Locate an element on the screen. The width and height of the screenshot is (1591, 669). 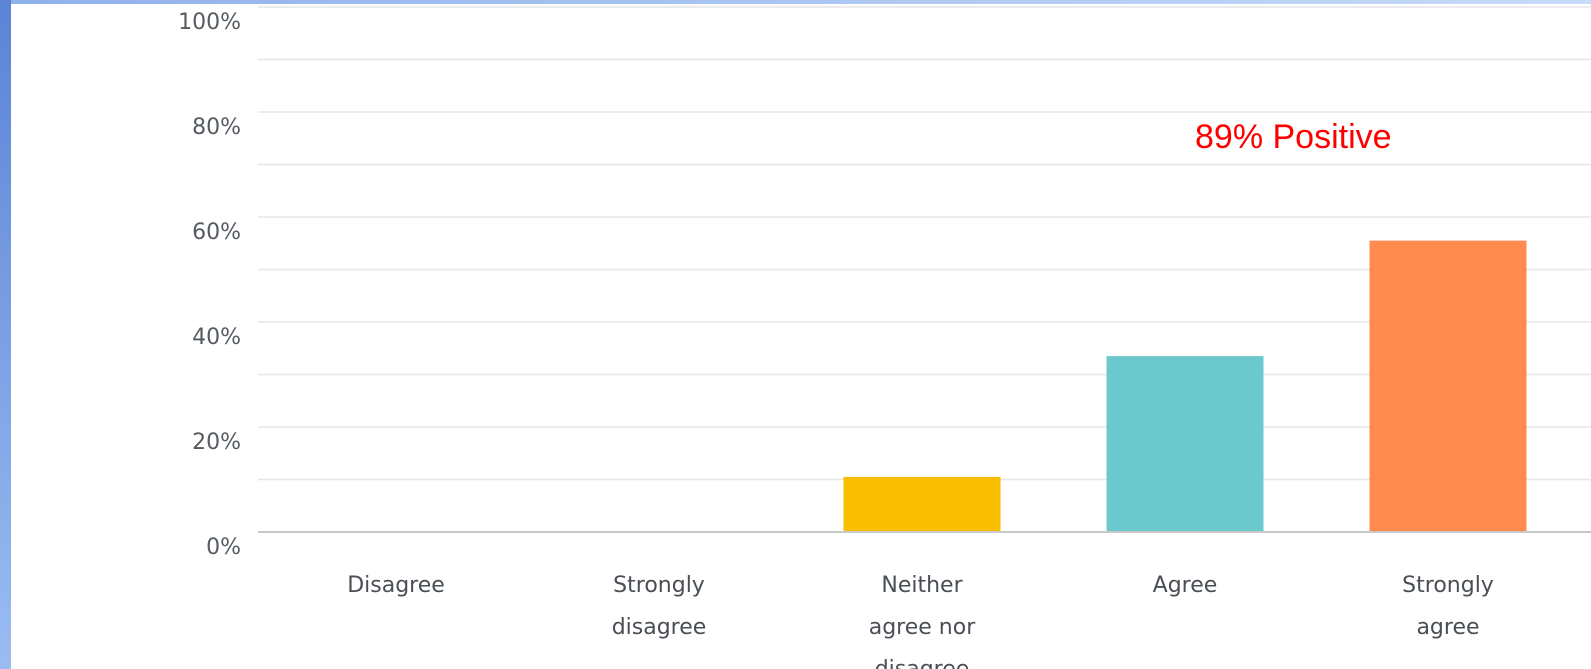
category-label: Agree is located at coordinates (1185, 585).